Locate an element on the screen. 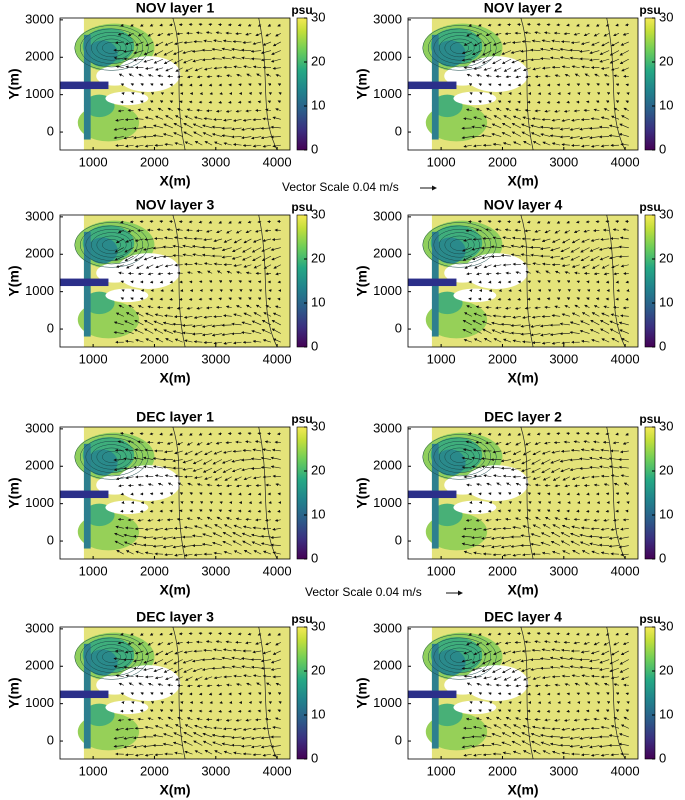 Image resolution: width=685 pixels, height=800 pixels. y-tick-label: 3000 is located at coordinates (39, 627).